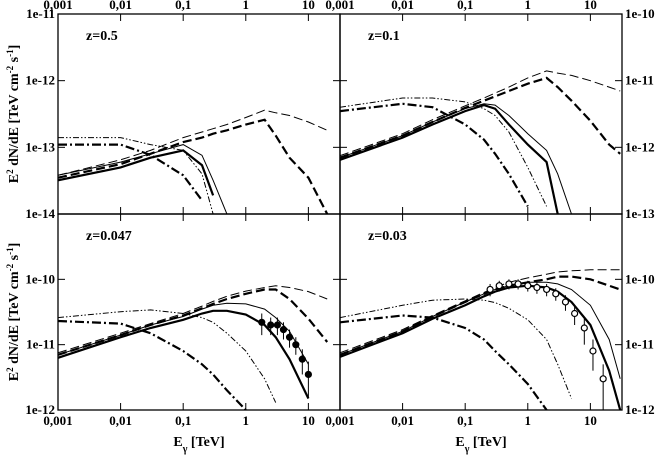 This screenshot has width=663, height=457. I want to click on panel-label: z=0.03, so click(387, 236).